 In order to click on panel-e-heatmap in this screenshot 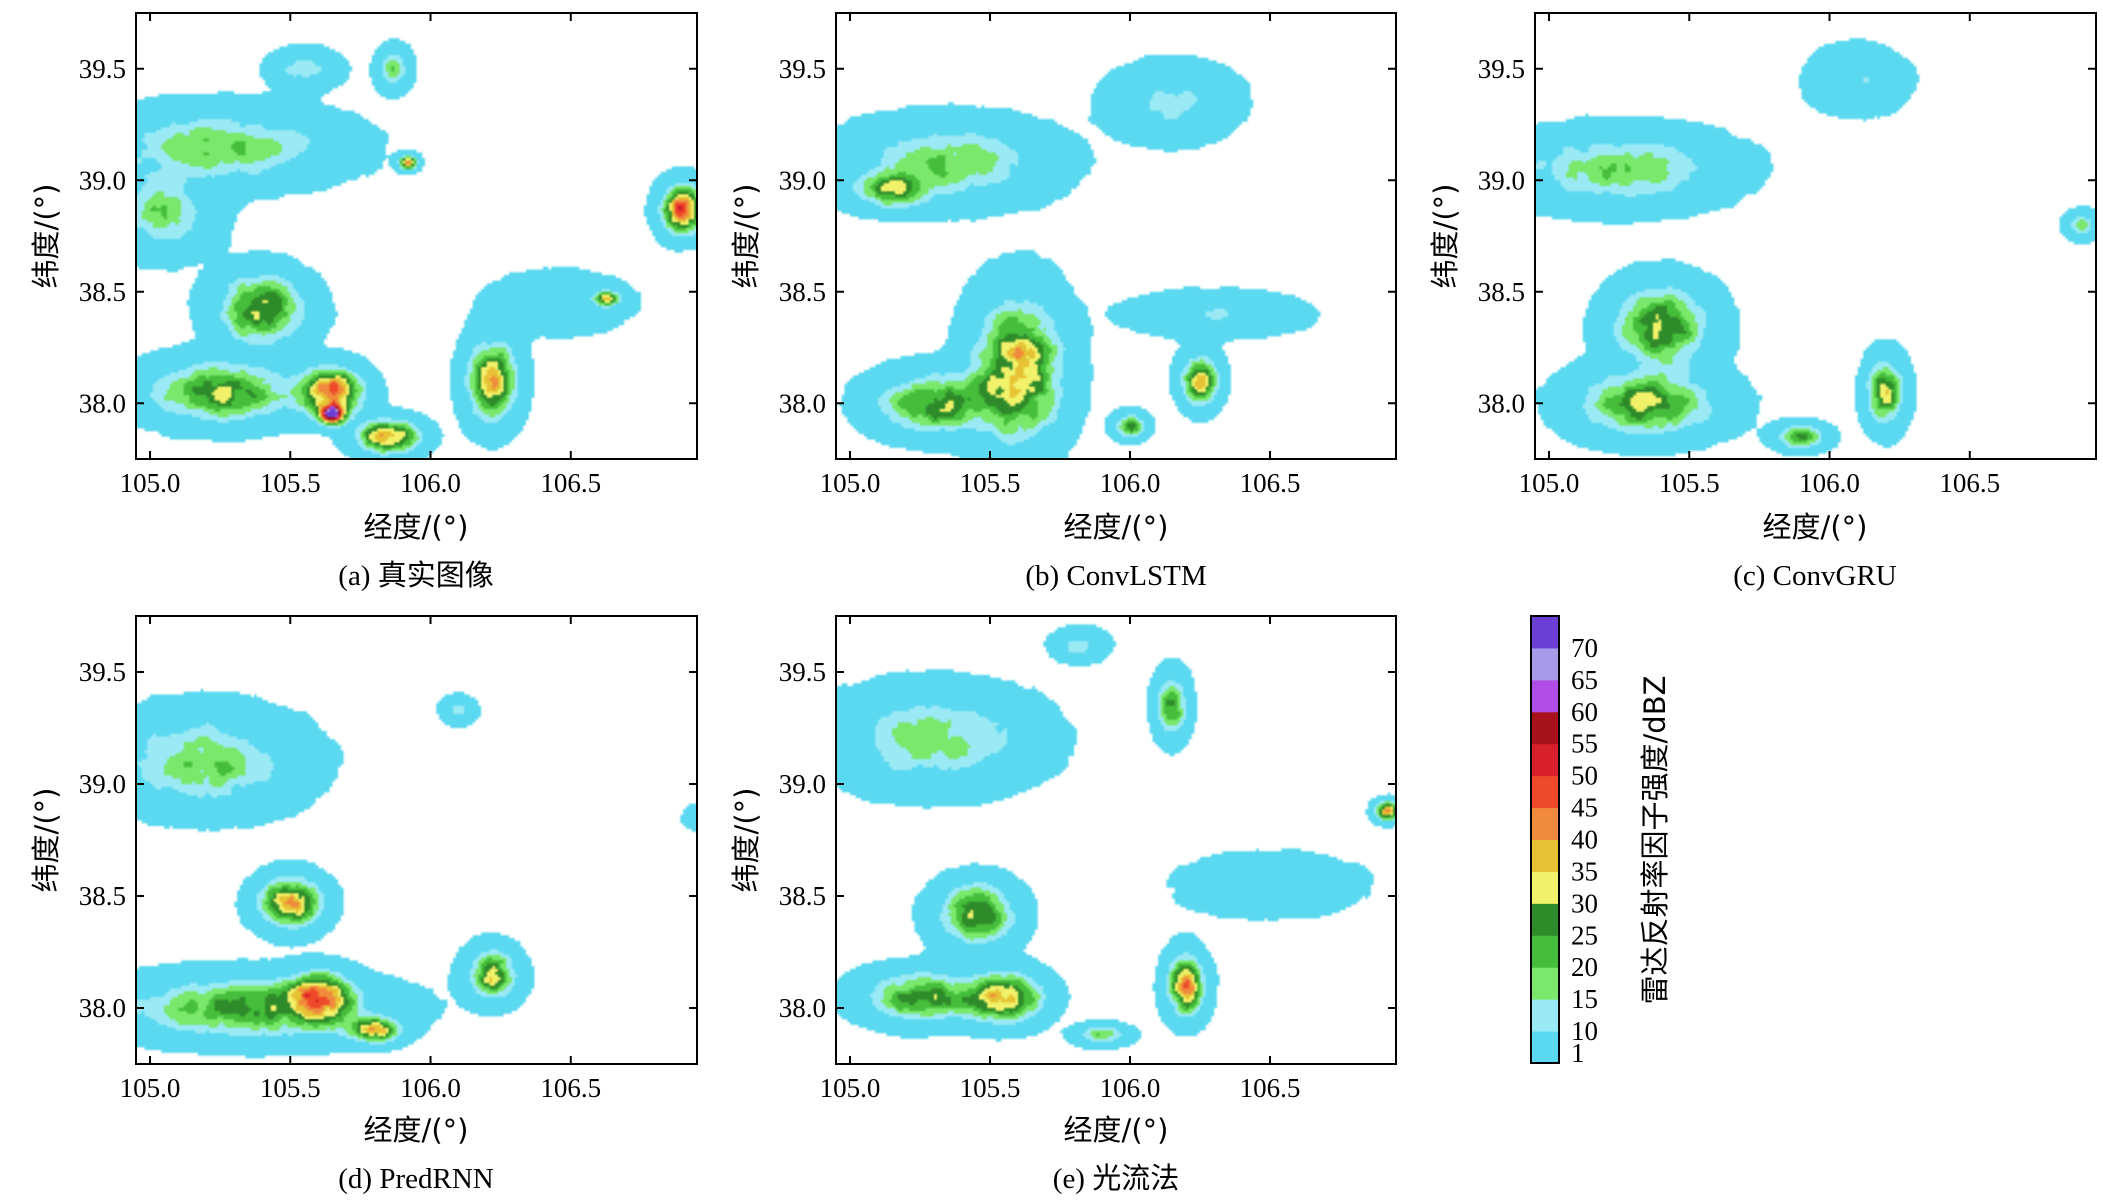, I will do `click(1116, 840)`.